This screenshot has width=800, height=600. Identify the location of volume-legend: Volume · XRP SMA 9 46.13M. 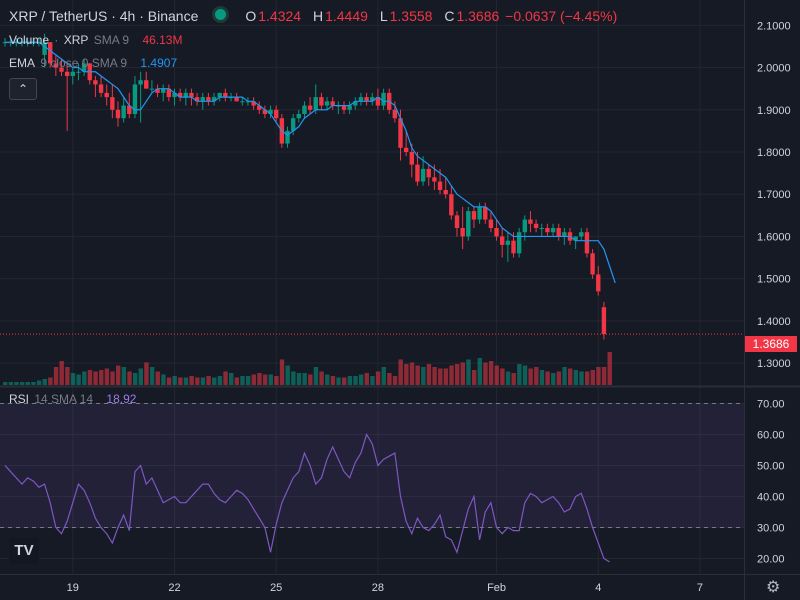
(96, 40).